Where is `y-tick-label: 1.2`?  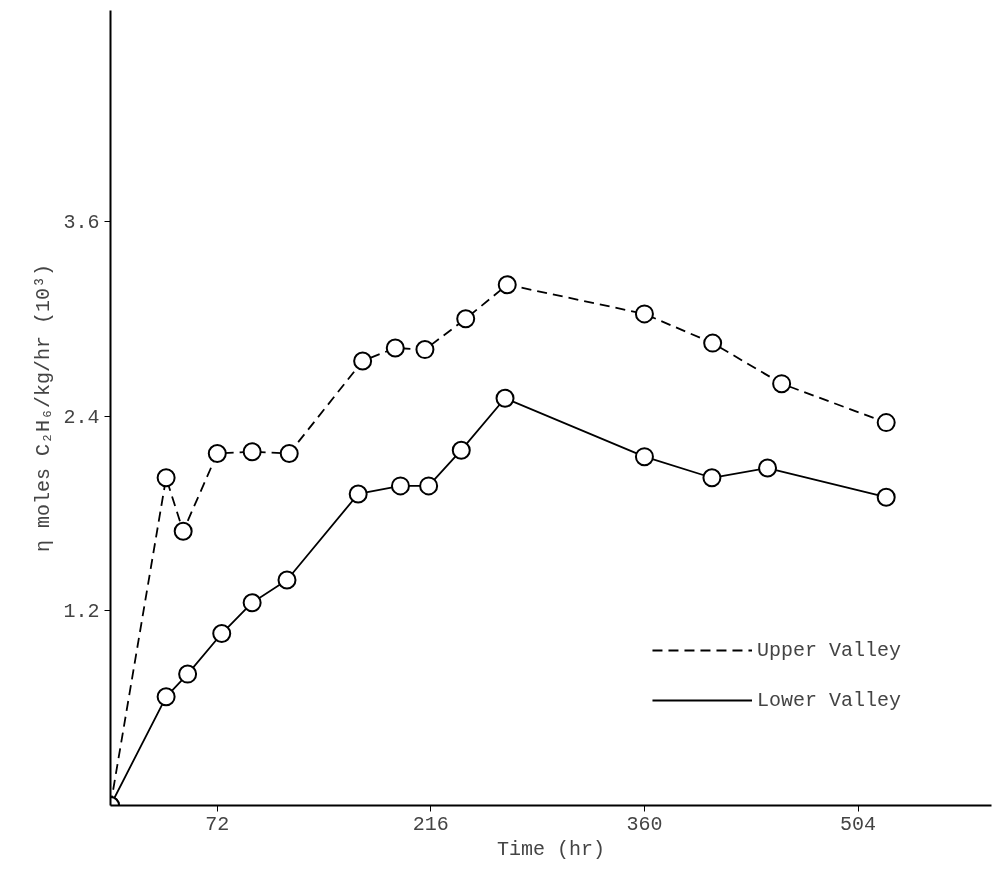
y-tick-label: 1.2 is located at coordinates (81, 612).